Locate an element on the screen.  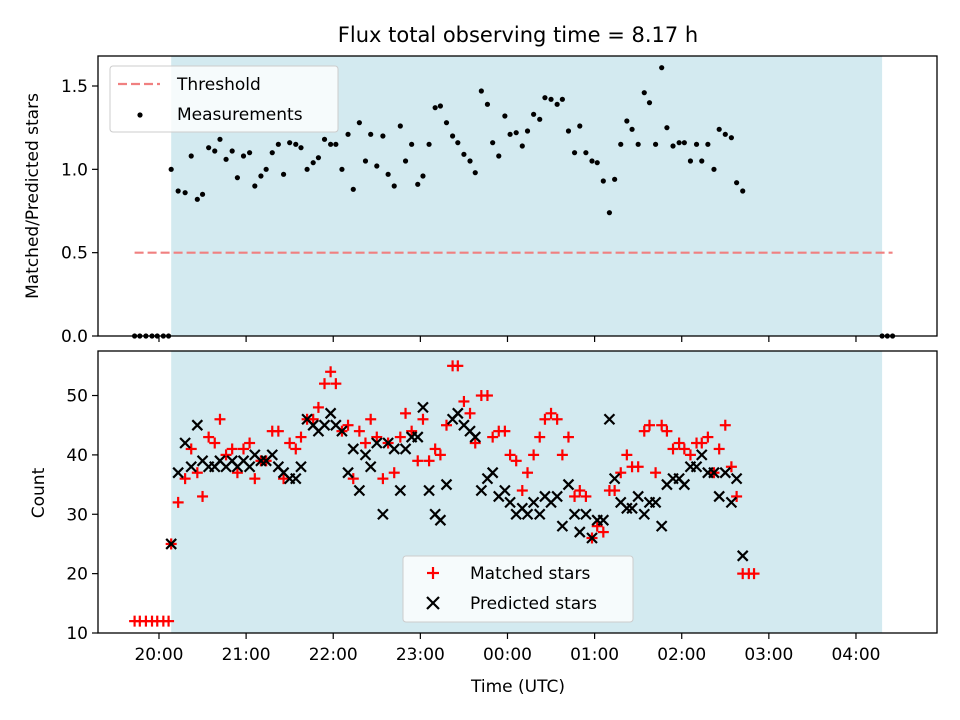
count-y-tick-label: 20 is located at coordinates (77, 575).